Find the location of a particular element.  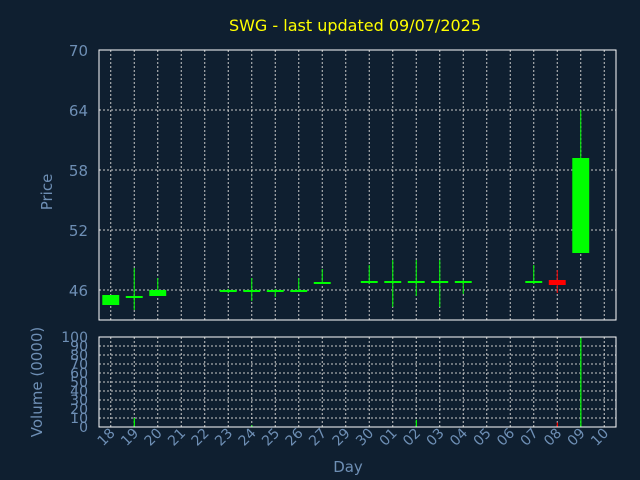

x-tick-label: 21 is located at coordinates (177, 438).